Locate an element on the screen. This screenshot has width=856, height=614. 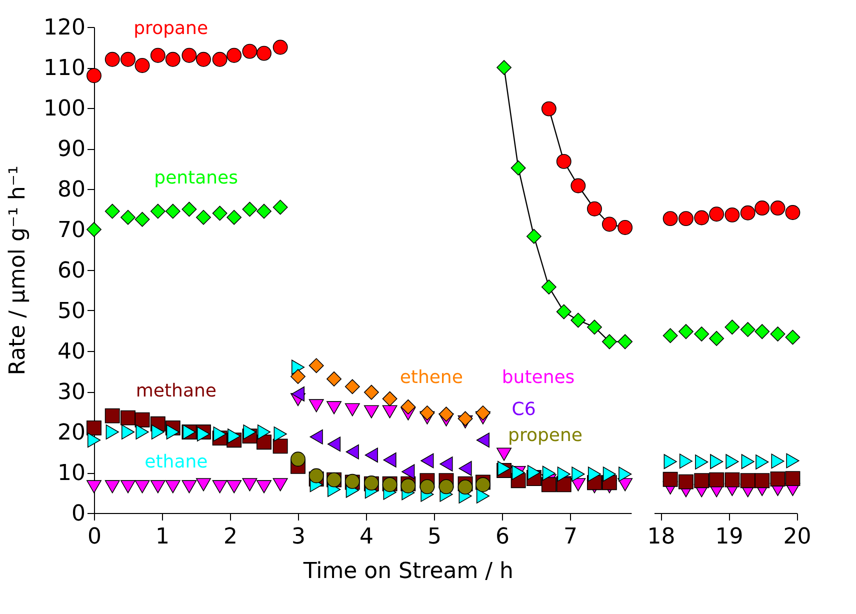
series-label: C6 is located at coordinates (524, 409).